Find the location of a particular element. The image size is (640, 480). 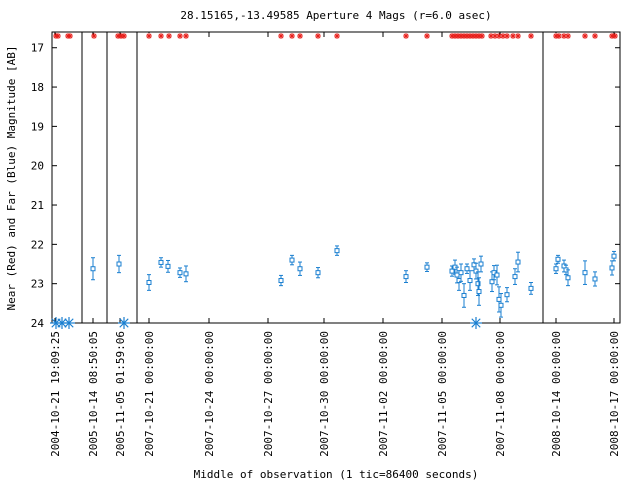

x-tick-label: 2004-10-21 19:09:25 is located at coordinates (55, 394).